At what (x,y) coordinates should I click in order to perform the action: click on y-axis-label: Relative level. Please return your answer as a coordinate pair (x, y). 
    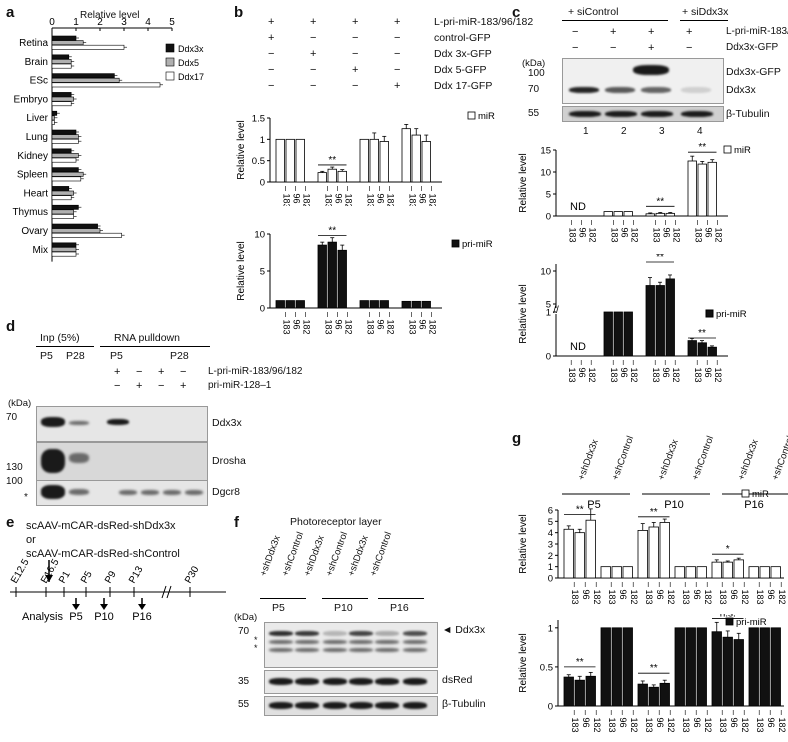
    Looking at the image, I should click on (523, 543).